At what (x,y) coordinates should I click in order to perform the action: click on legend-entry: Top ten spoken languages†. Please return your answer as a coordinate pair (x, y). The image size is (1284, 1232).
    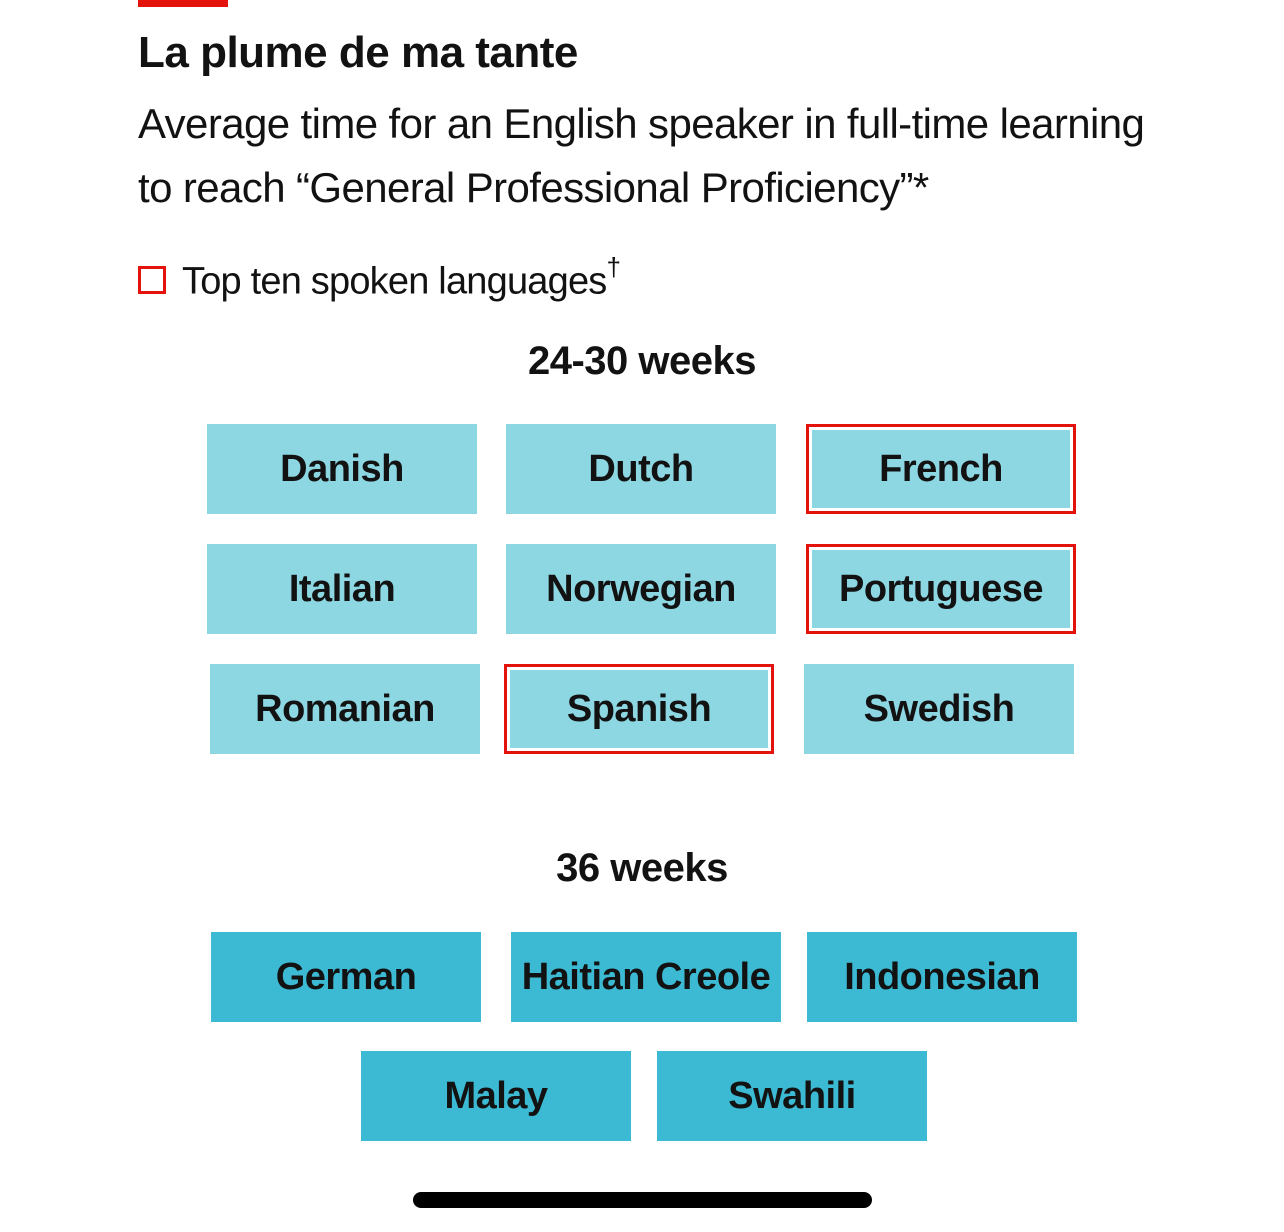
    Looking at the image, I should click on (401, 278).